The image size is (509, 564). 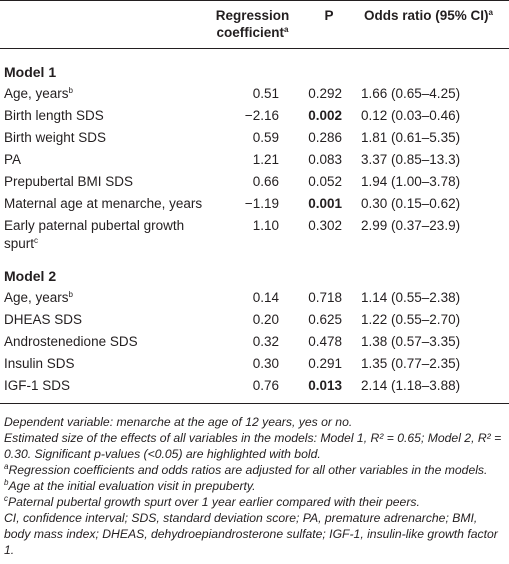 I want to click on data-row: Age, yearsb 0.51 0.292 1.66 (0.65–4.25), so click(x=254, y=94).